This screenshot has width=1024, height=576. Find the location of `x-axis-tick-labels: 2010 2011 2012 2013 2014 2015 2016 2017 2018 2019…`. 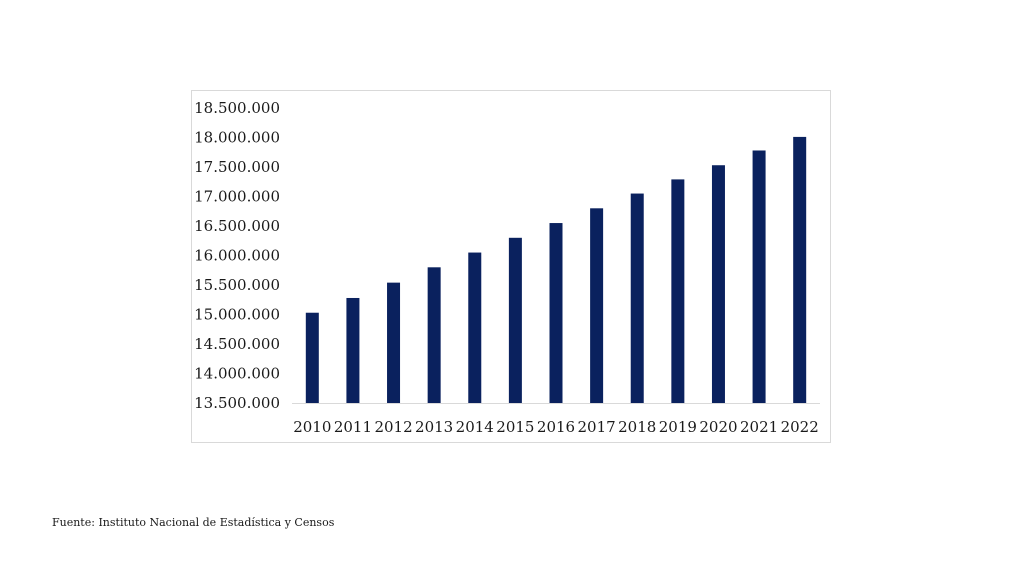

x-axis-tick-labels: 2010 2011 2012 2013 2014 2015 2016 2017 2018 2019… is located at coordinates (556, 427).